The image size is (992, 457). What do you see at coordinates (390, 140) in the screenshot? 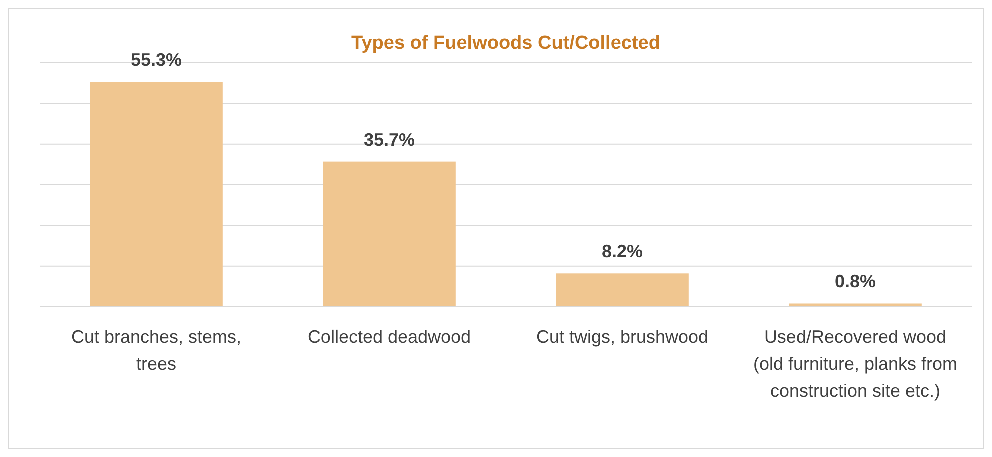
I see `data-label: 35.7%` at bounding box center [390, 140].